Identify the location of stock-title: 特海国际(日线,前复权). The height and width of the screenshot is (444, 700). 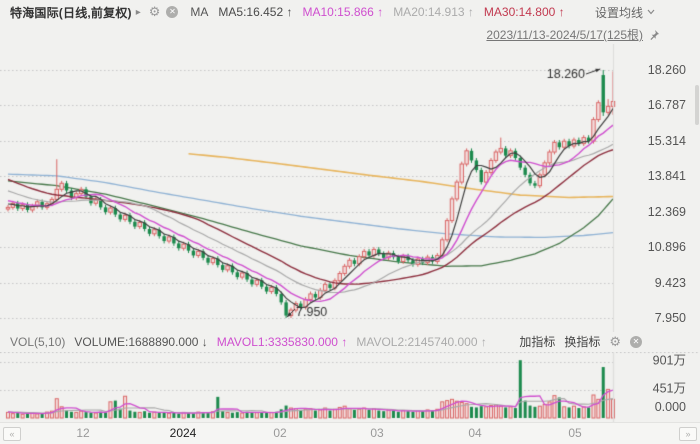
(71, 12).